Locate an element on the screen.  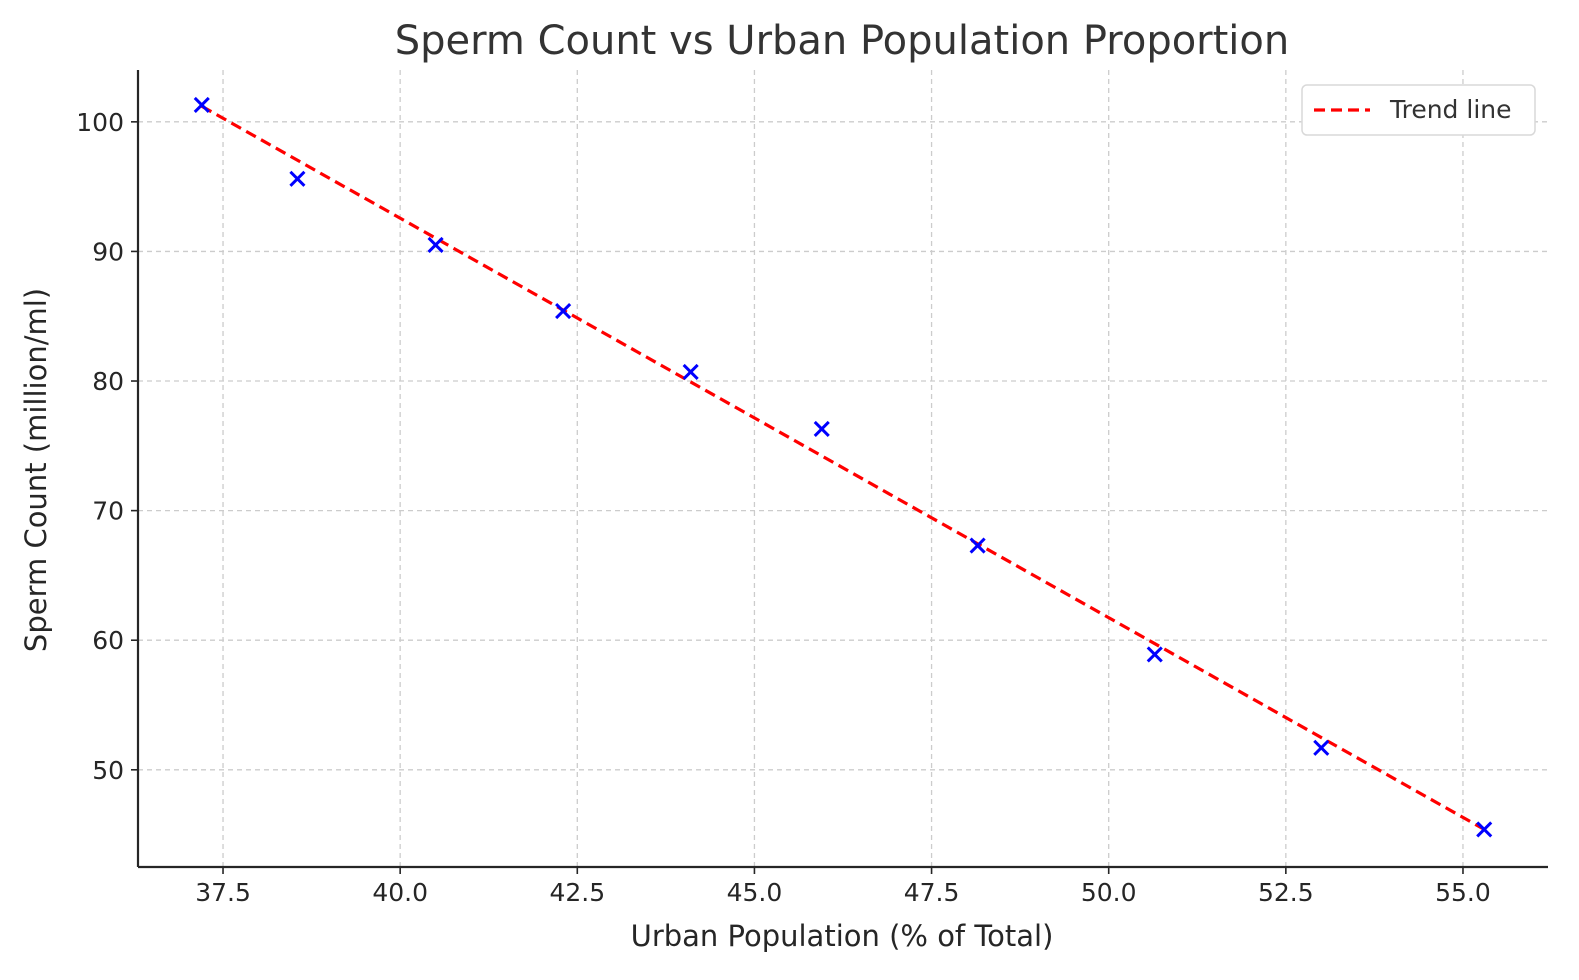
x-tick-label: 45.0 is located at coordinates (755, 892).